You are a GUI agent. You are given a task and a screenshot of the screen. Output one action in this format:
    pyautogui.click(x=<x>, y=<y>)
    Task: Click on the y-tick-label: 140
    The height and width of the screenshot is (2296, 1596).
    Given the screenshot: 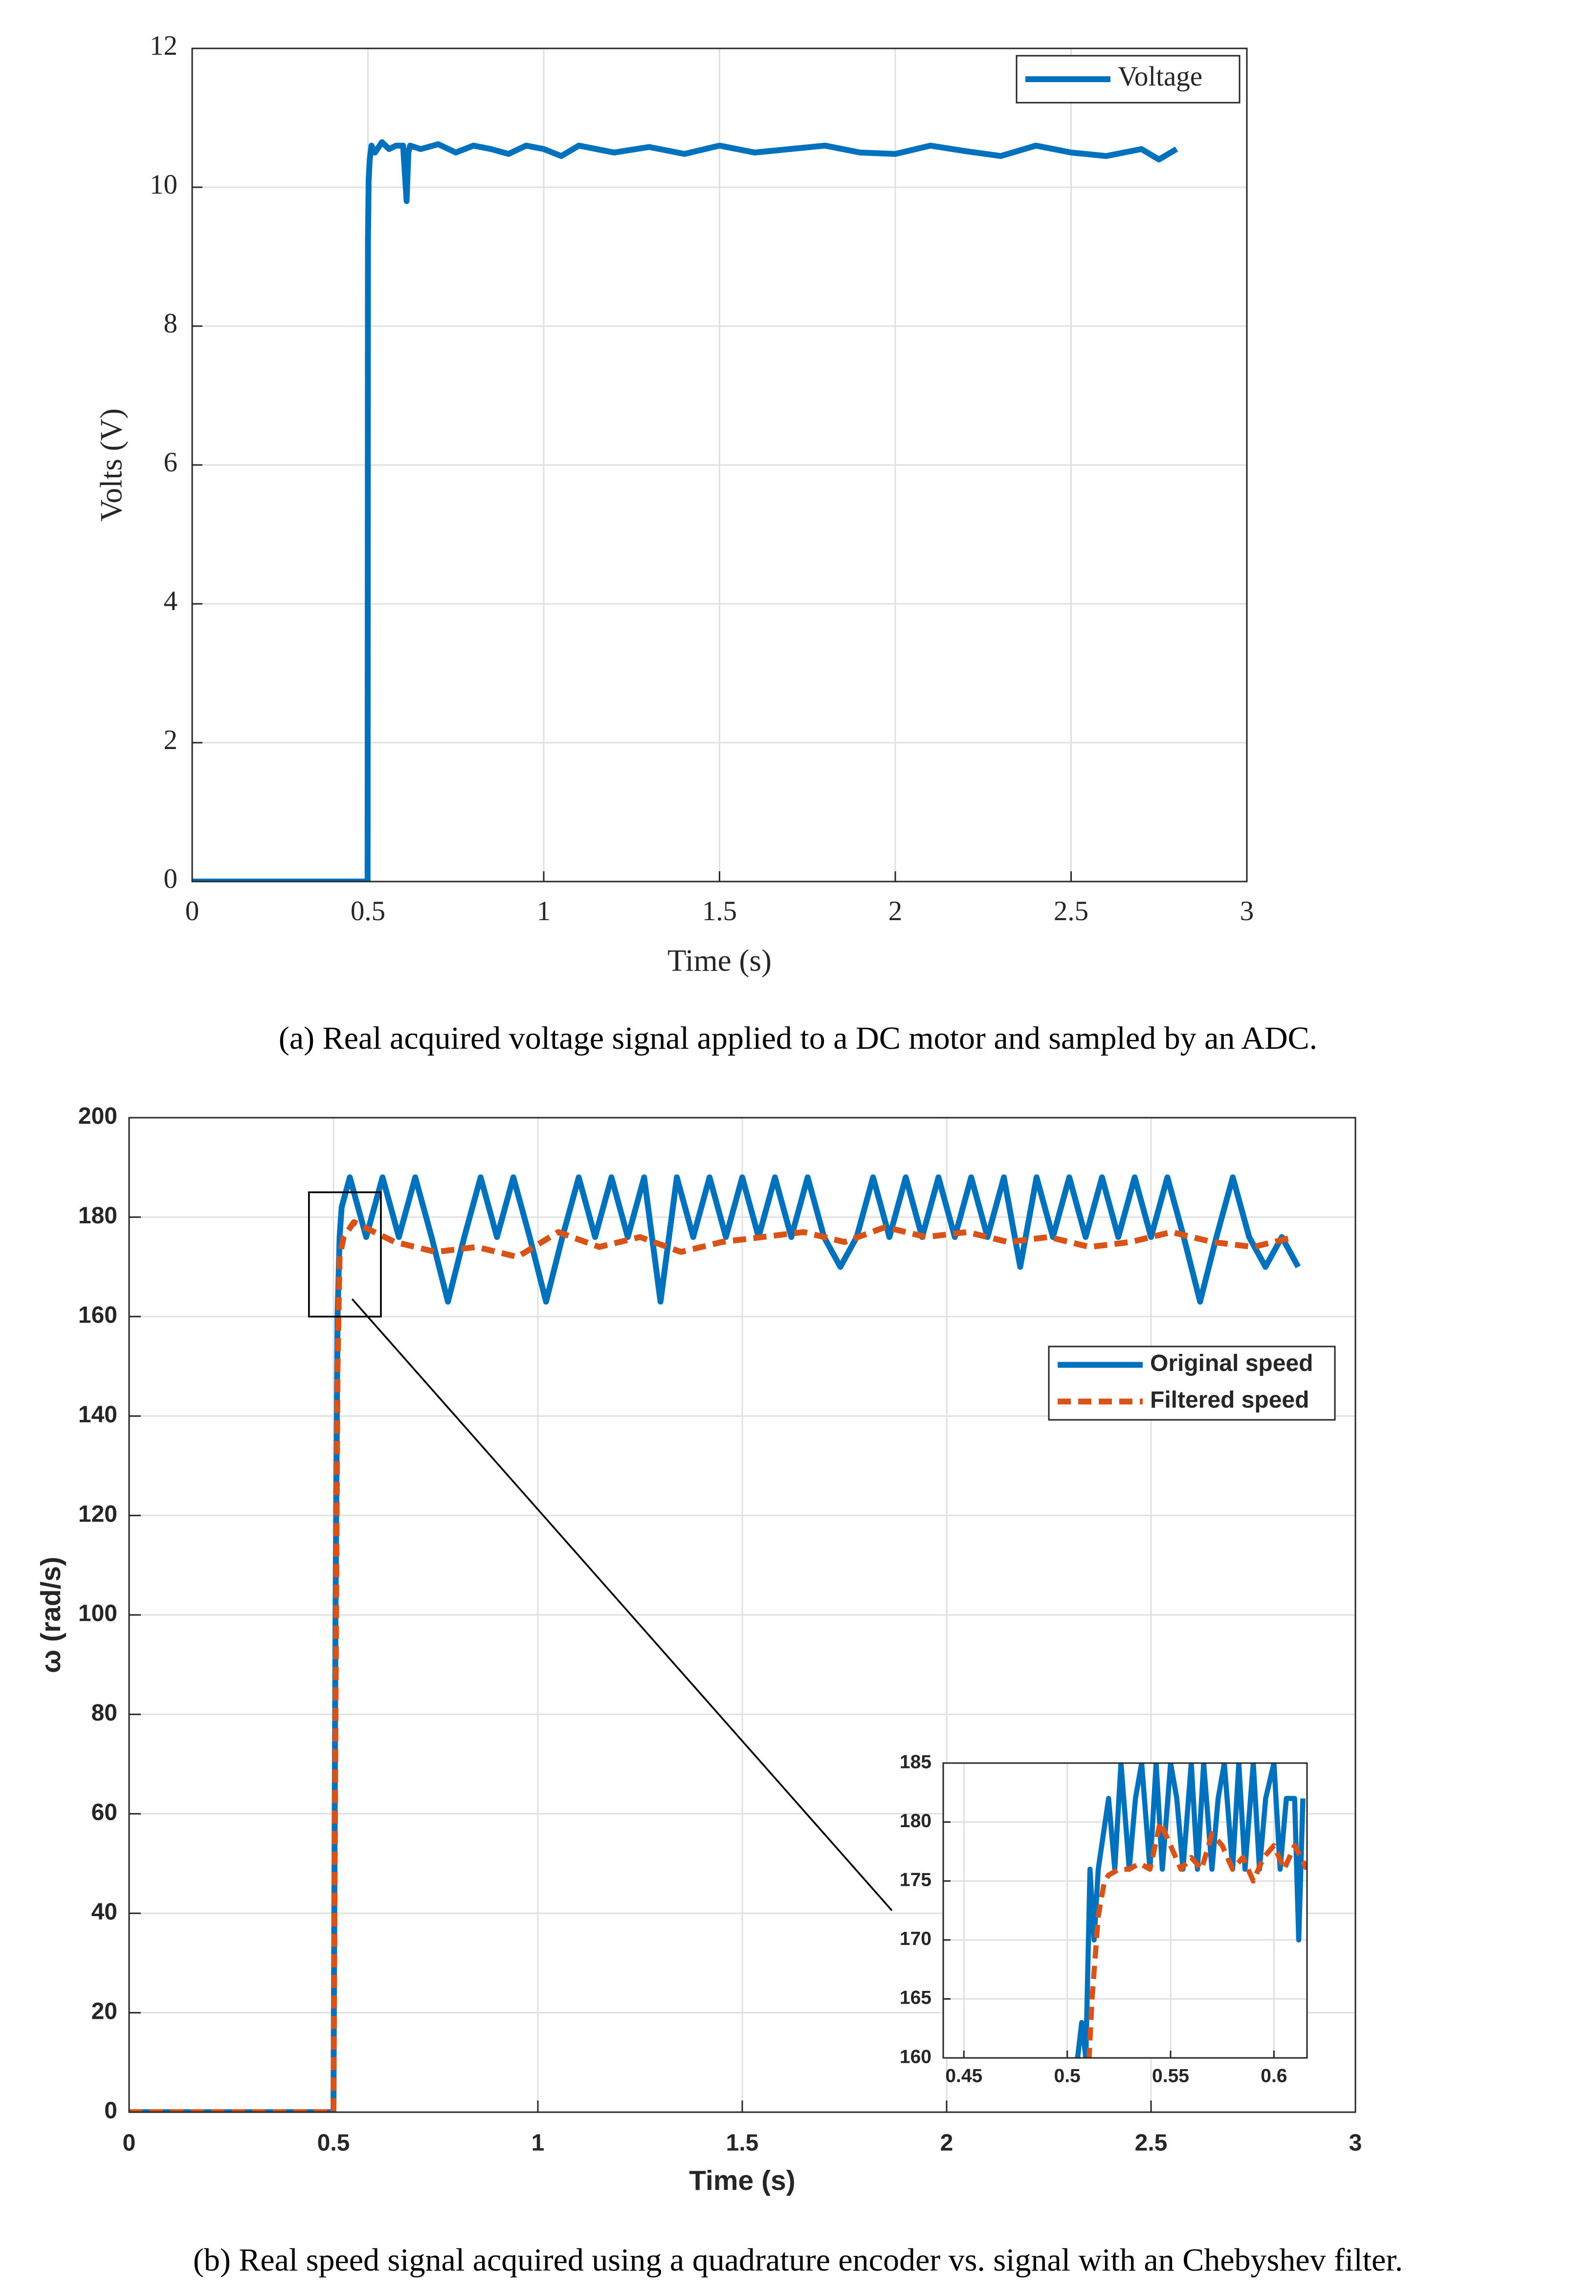 What is the action you would take?
    pyautogui.click(x=97, y=1415)
    